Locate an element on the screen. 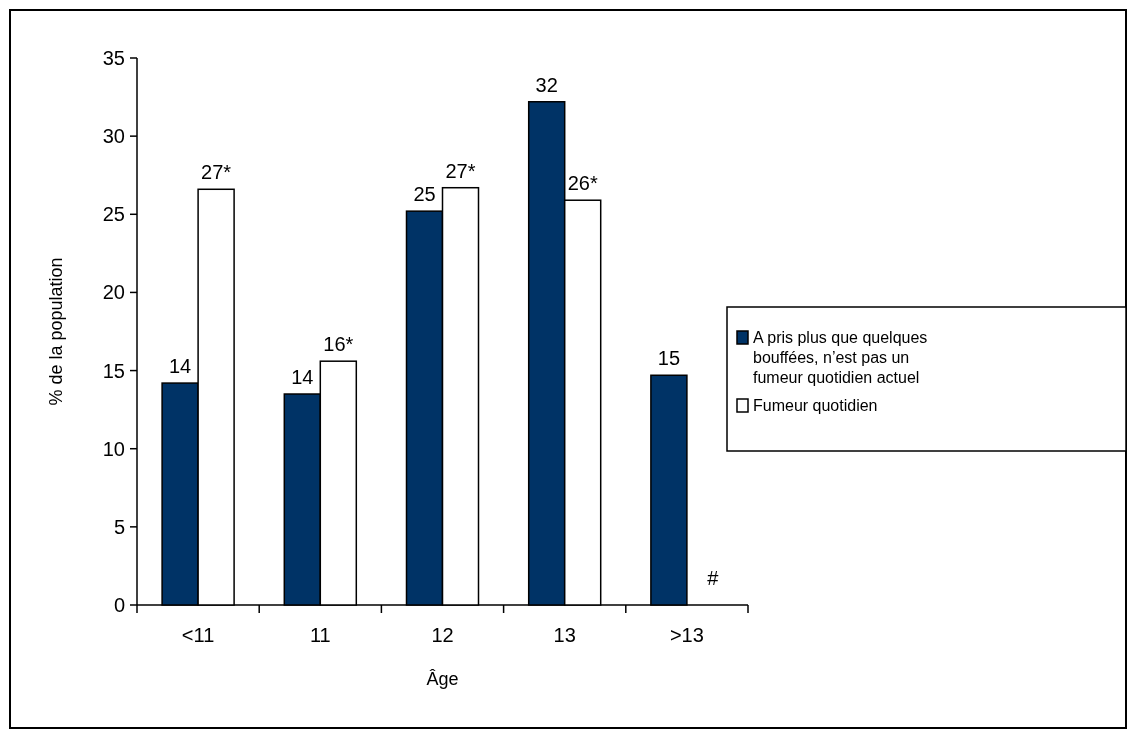 This screenshot has height=732, width=1128. legend-label: Fumeur quotidien is located at coordinates (815, 405).